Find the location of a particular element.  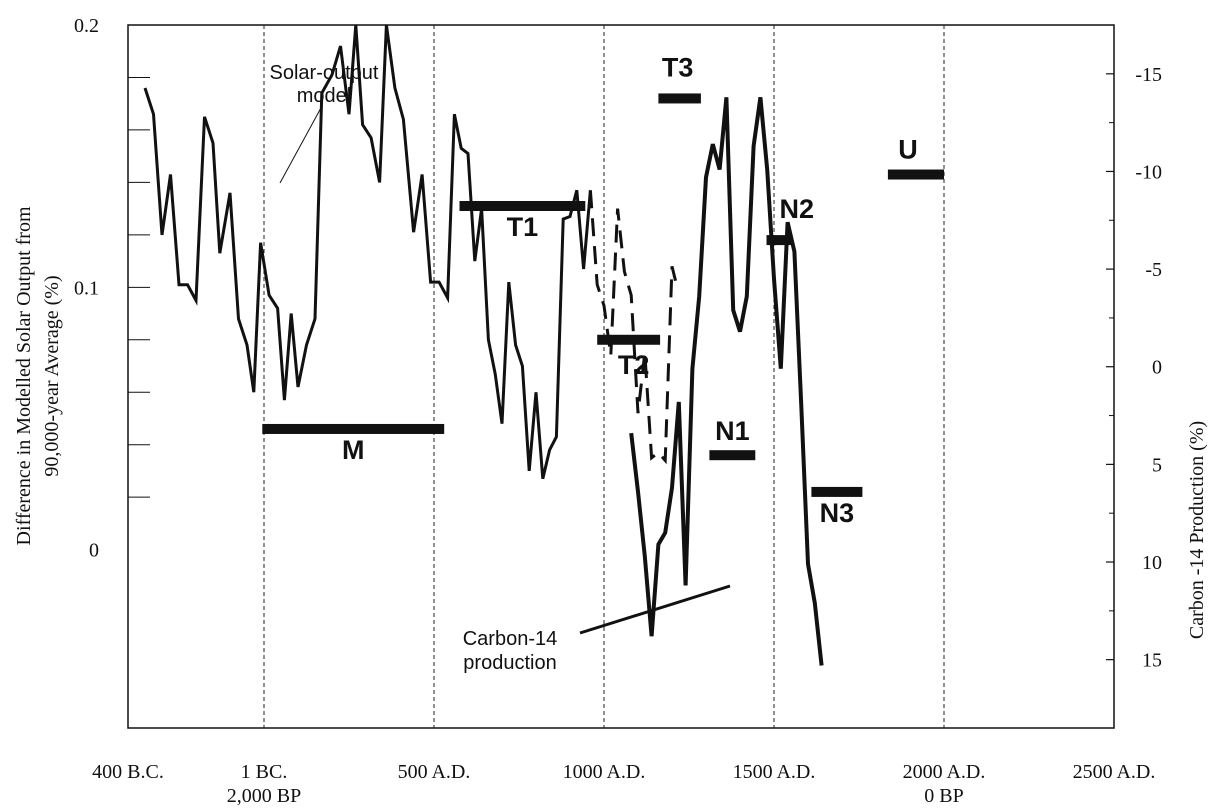

carbon-label-leader is located at coordinates (655, 609).